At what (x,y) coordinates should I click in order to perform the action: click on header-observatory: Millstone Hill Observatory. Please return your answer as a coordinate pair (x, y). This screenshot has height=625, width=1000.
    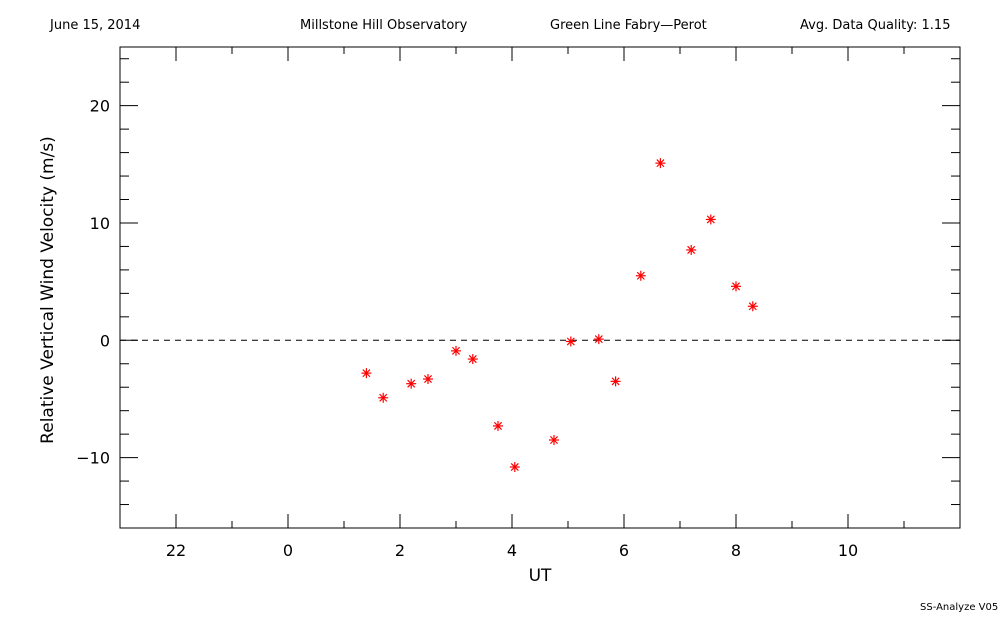
    Looking at the image, I should click on (384, 25).